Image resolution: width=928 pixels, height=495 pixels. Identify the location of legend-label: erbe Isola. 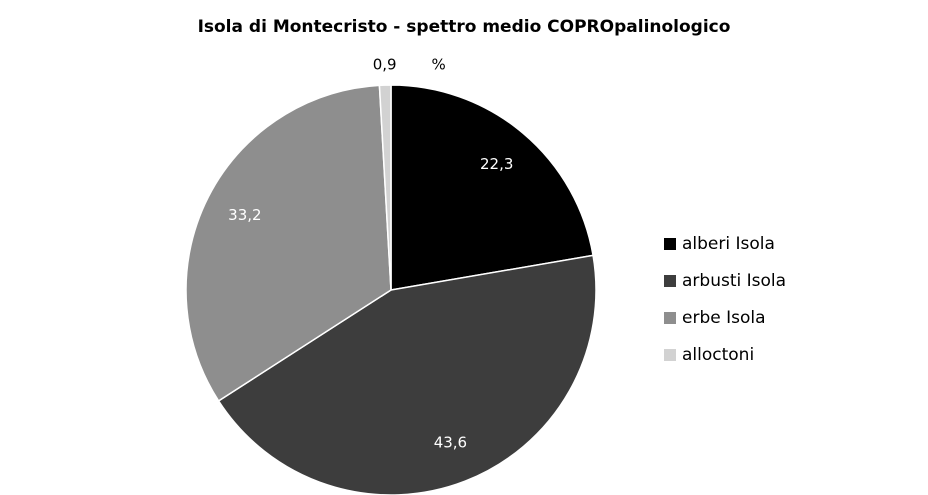
(724, 318).